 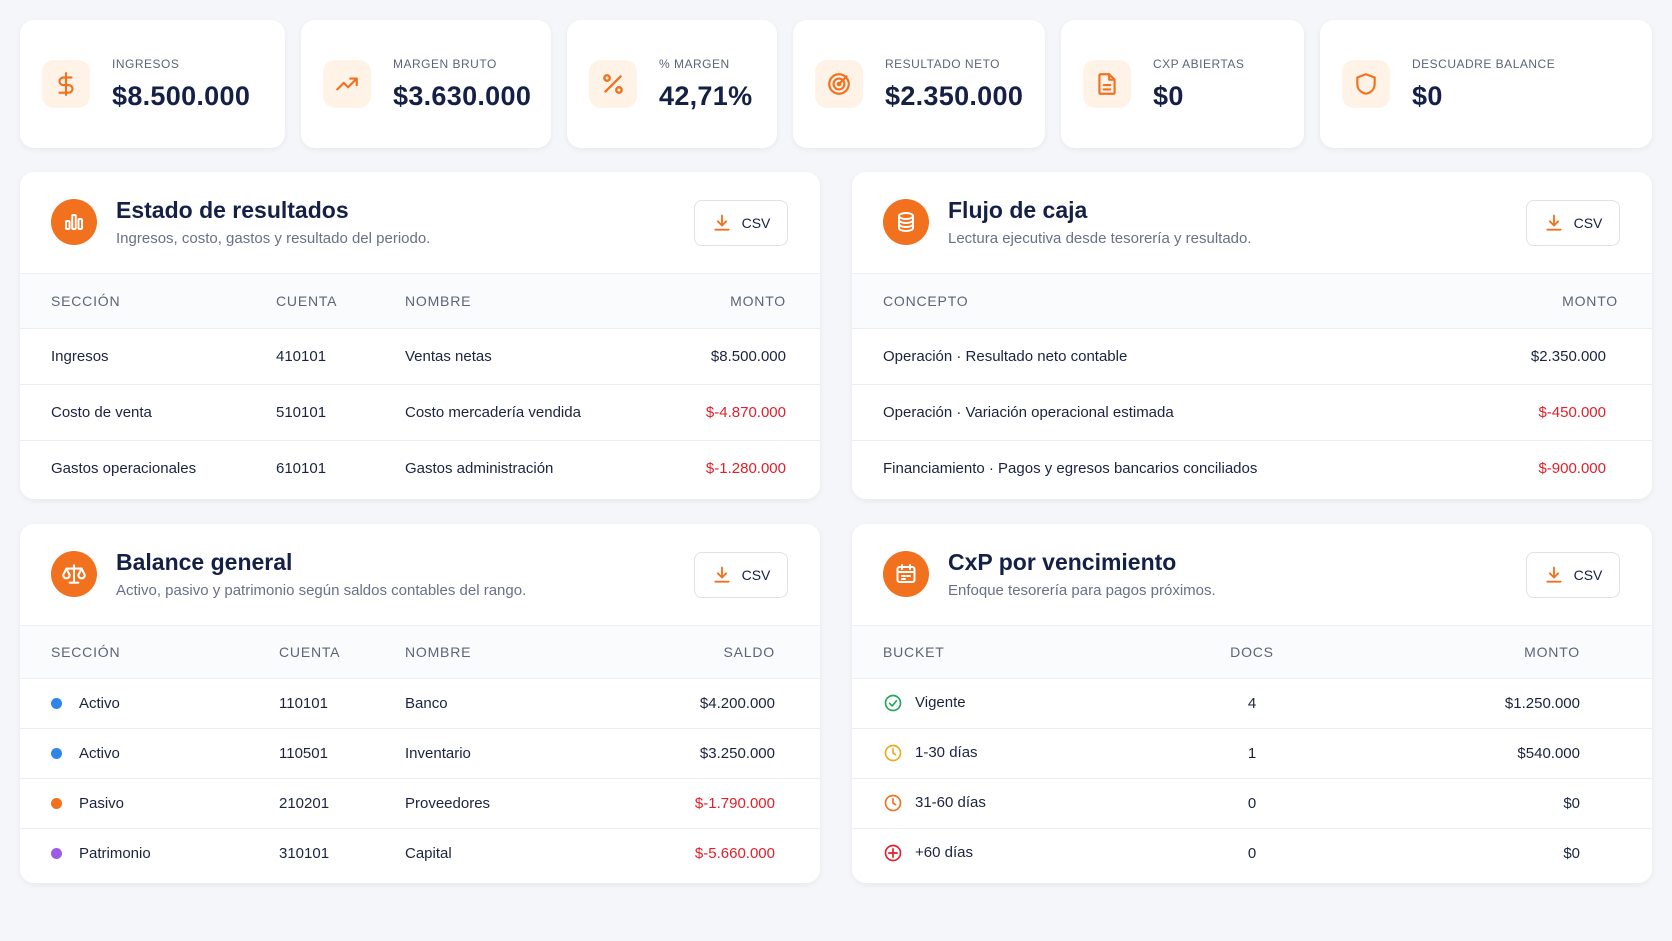 I want to click on cell-bucket: 1-30 días, so click(x=1002, y=753).